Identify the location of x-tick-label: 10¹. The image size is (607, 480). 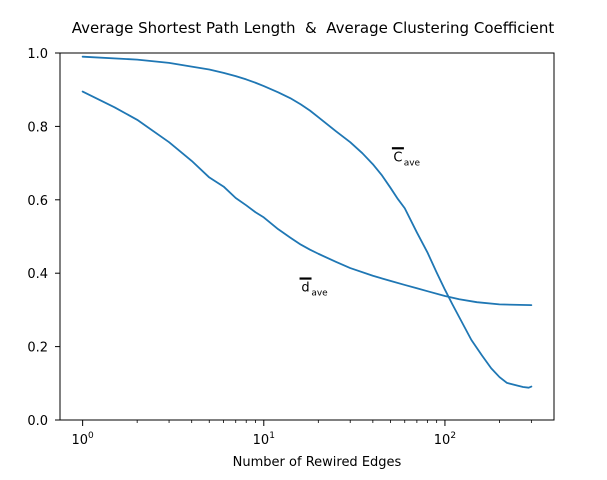
(264, 439).